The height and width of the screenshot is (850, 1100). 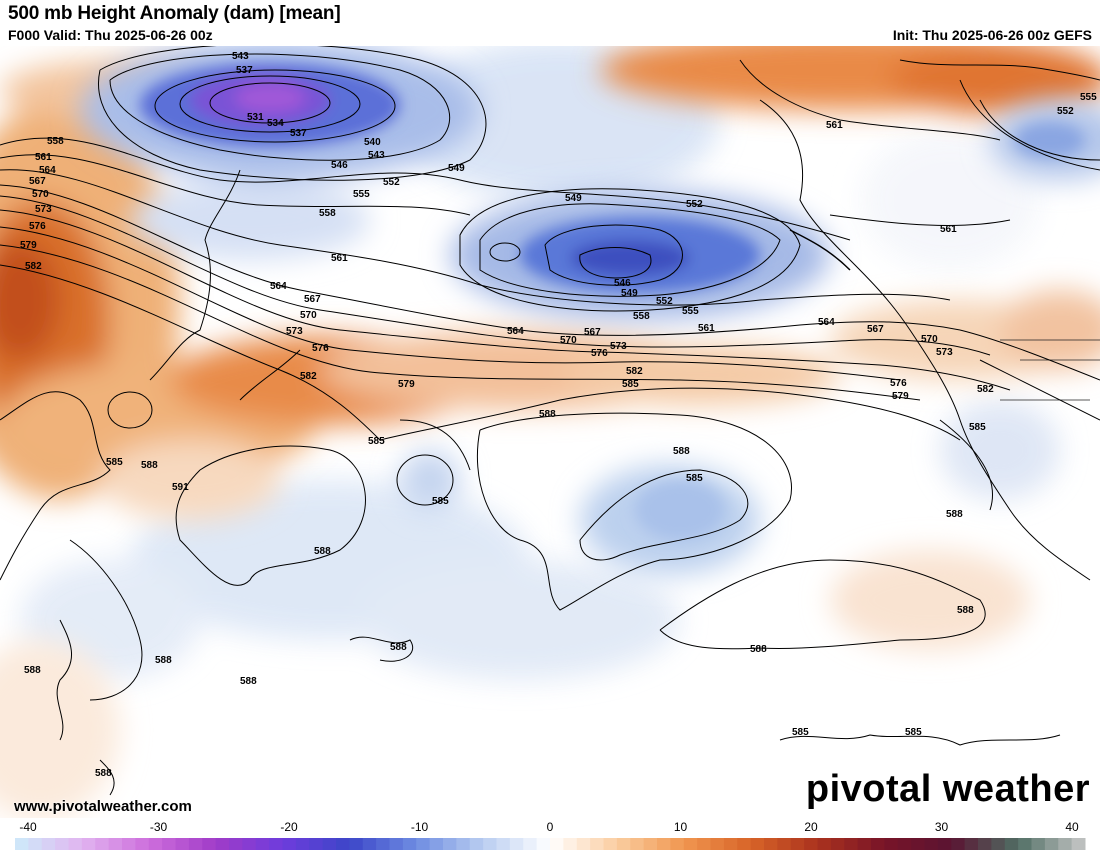 I want to click on contour-label: 567, so click(x=592, y=332).